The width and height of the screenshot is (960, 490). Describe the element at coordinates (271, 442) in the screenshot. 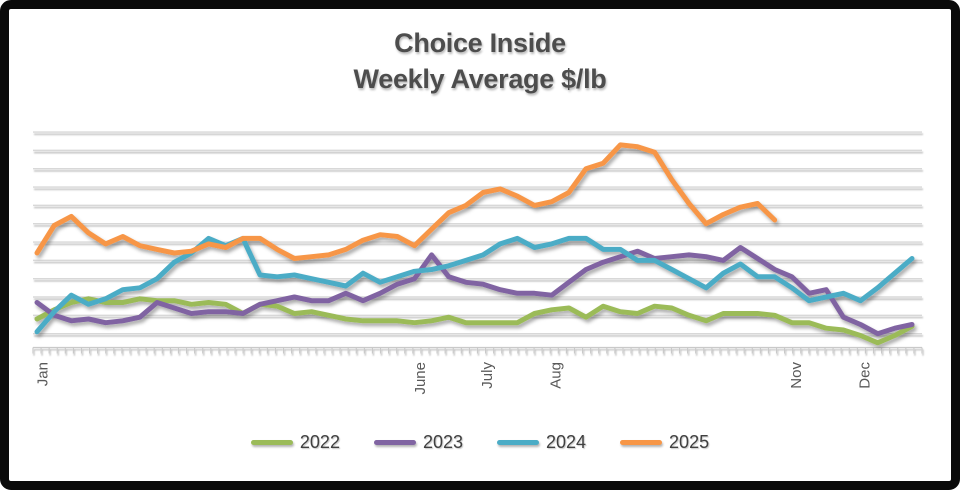

I see `legend-swatch-2022` at that location.